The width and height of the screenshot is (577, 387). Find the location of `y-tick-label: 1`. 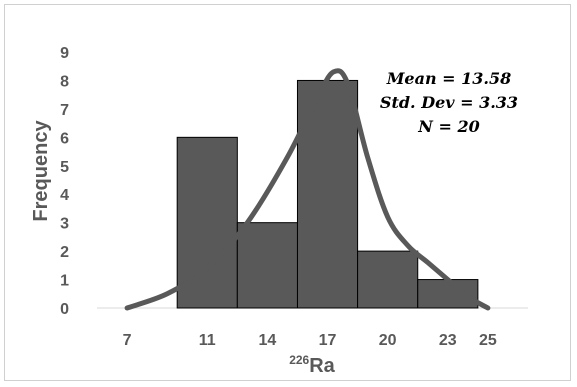

y-tick-label: 1 is located at coordinates (64, 281).